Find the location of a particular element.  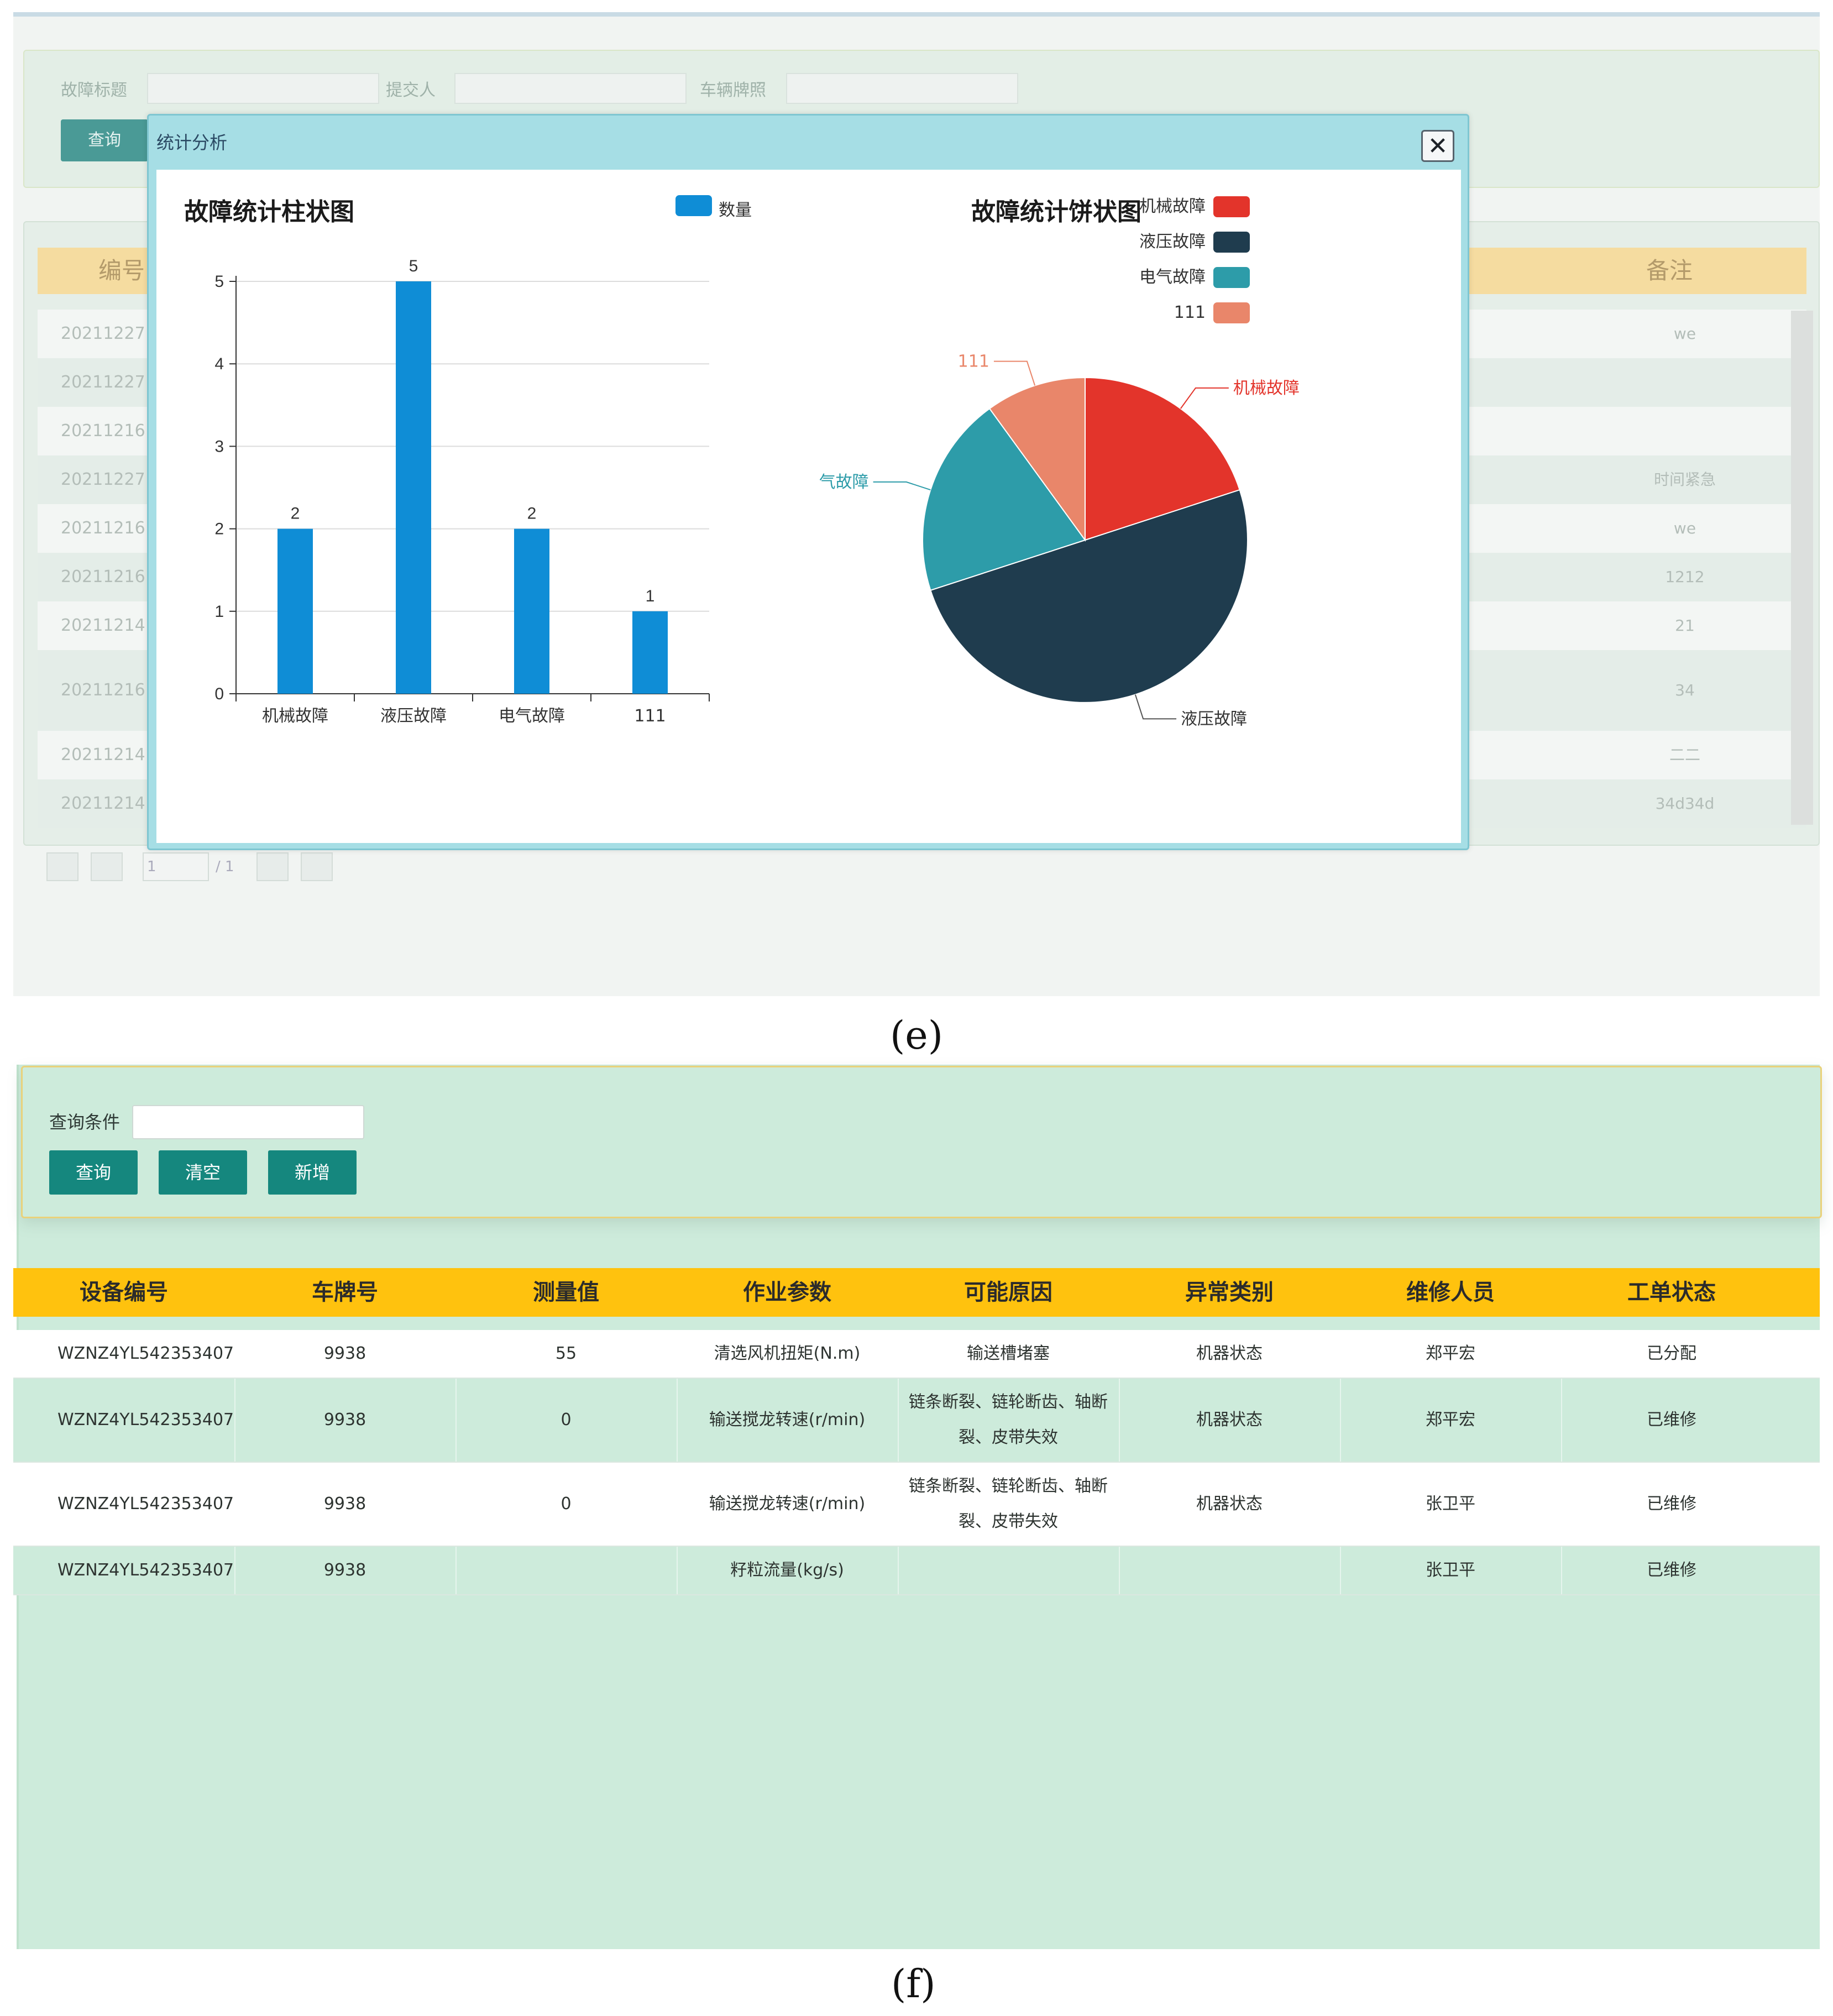

dialog-title: 统计分析 is located at coordinates (192, 142).